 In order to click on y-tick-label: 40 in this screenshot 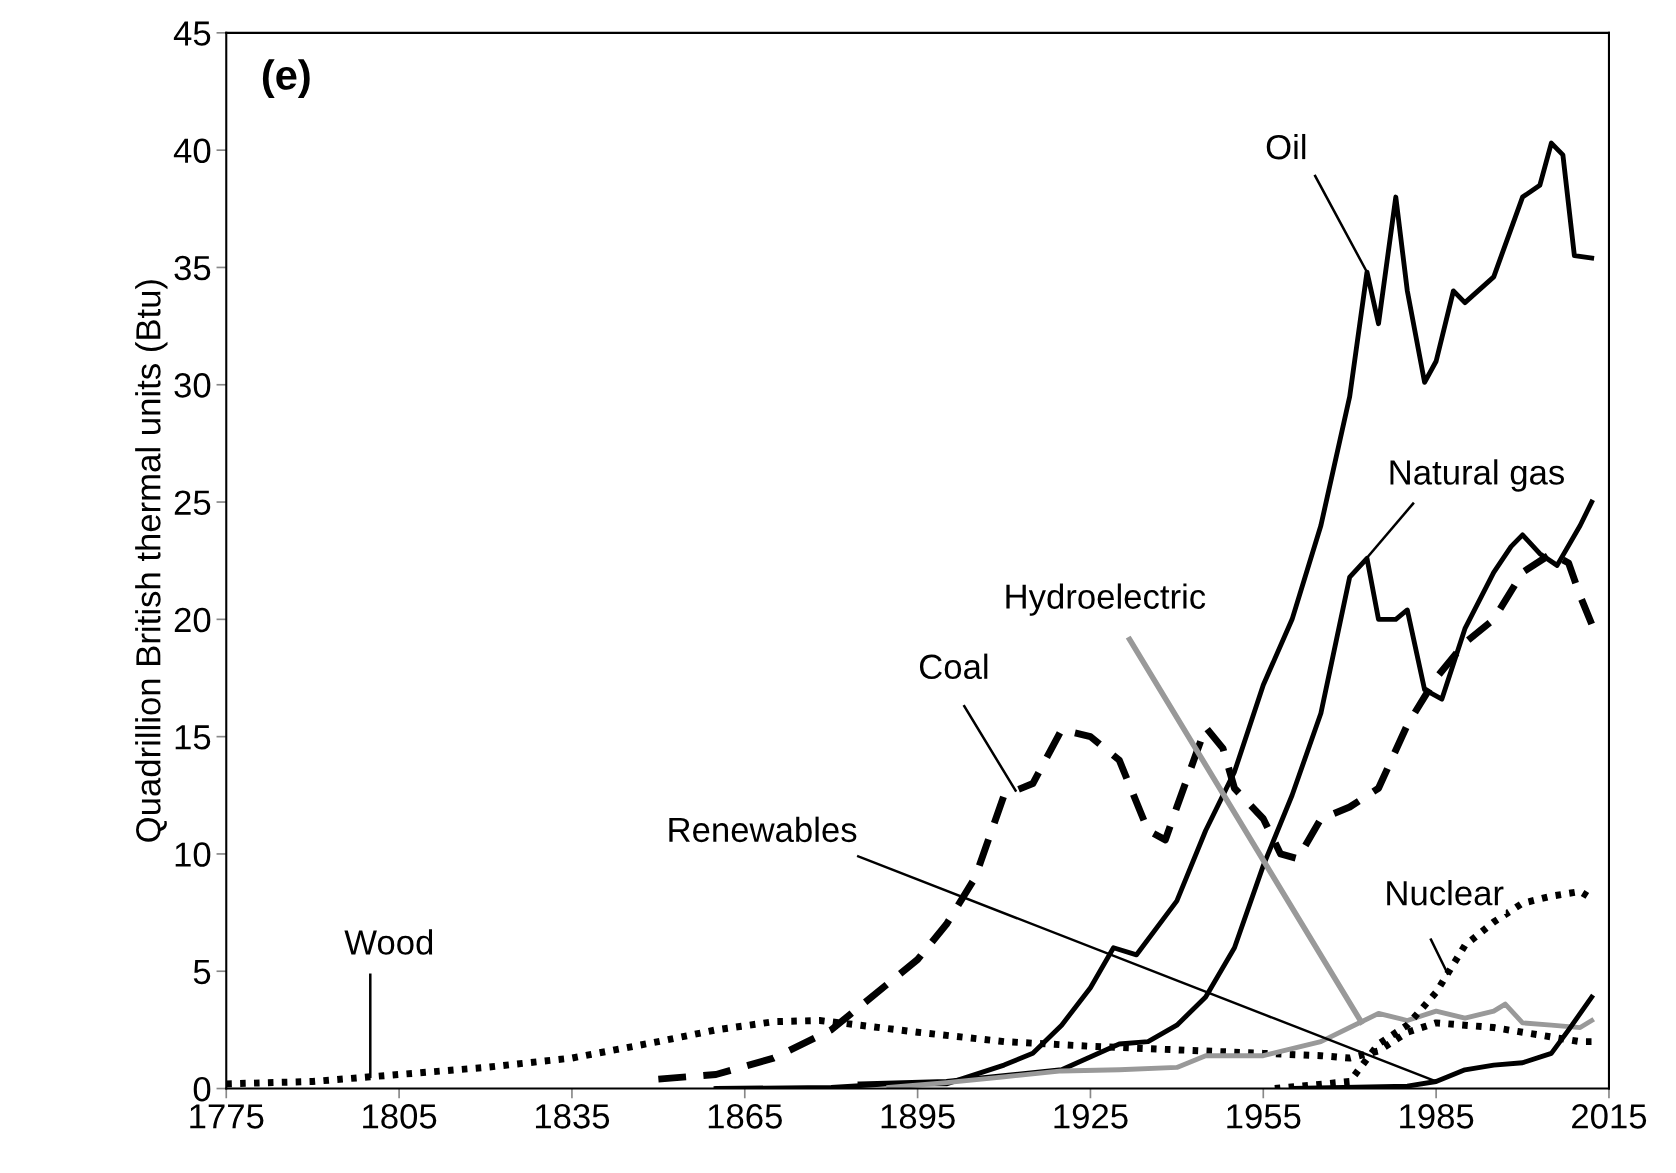, I will do `click(192, 151)`.